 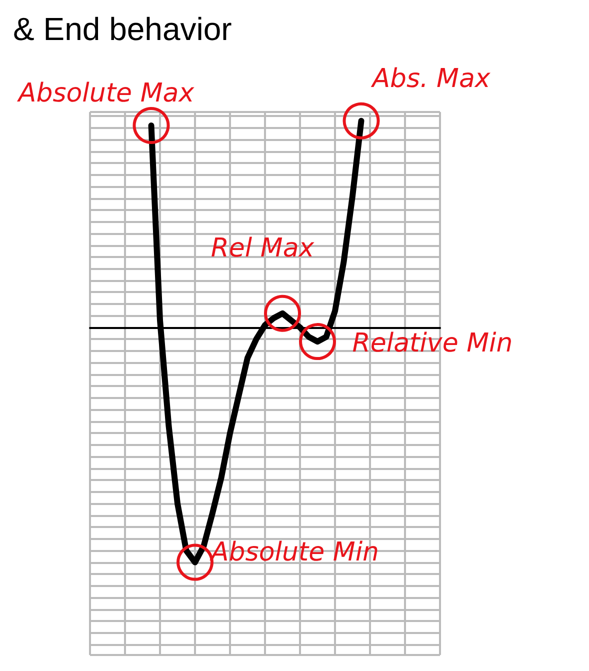 I want to click on annotation: Rel Max, so click(x=262, y=248).